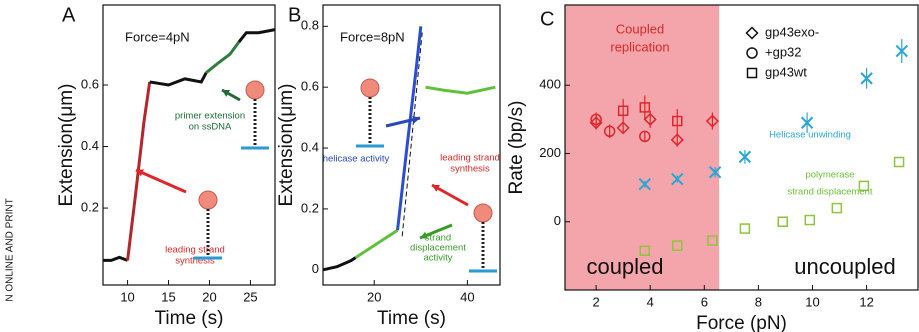  I want to click on x-tick-label: 40, so click(467, 296).